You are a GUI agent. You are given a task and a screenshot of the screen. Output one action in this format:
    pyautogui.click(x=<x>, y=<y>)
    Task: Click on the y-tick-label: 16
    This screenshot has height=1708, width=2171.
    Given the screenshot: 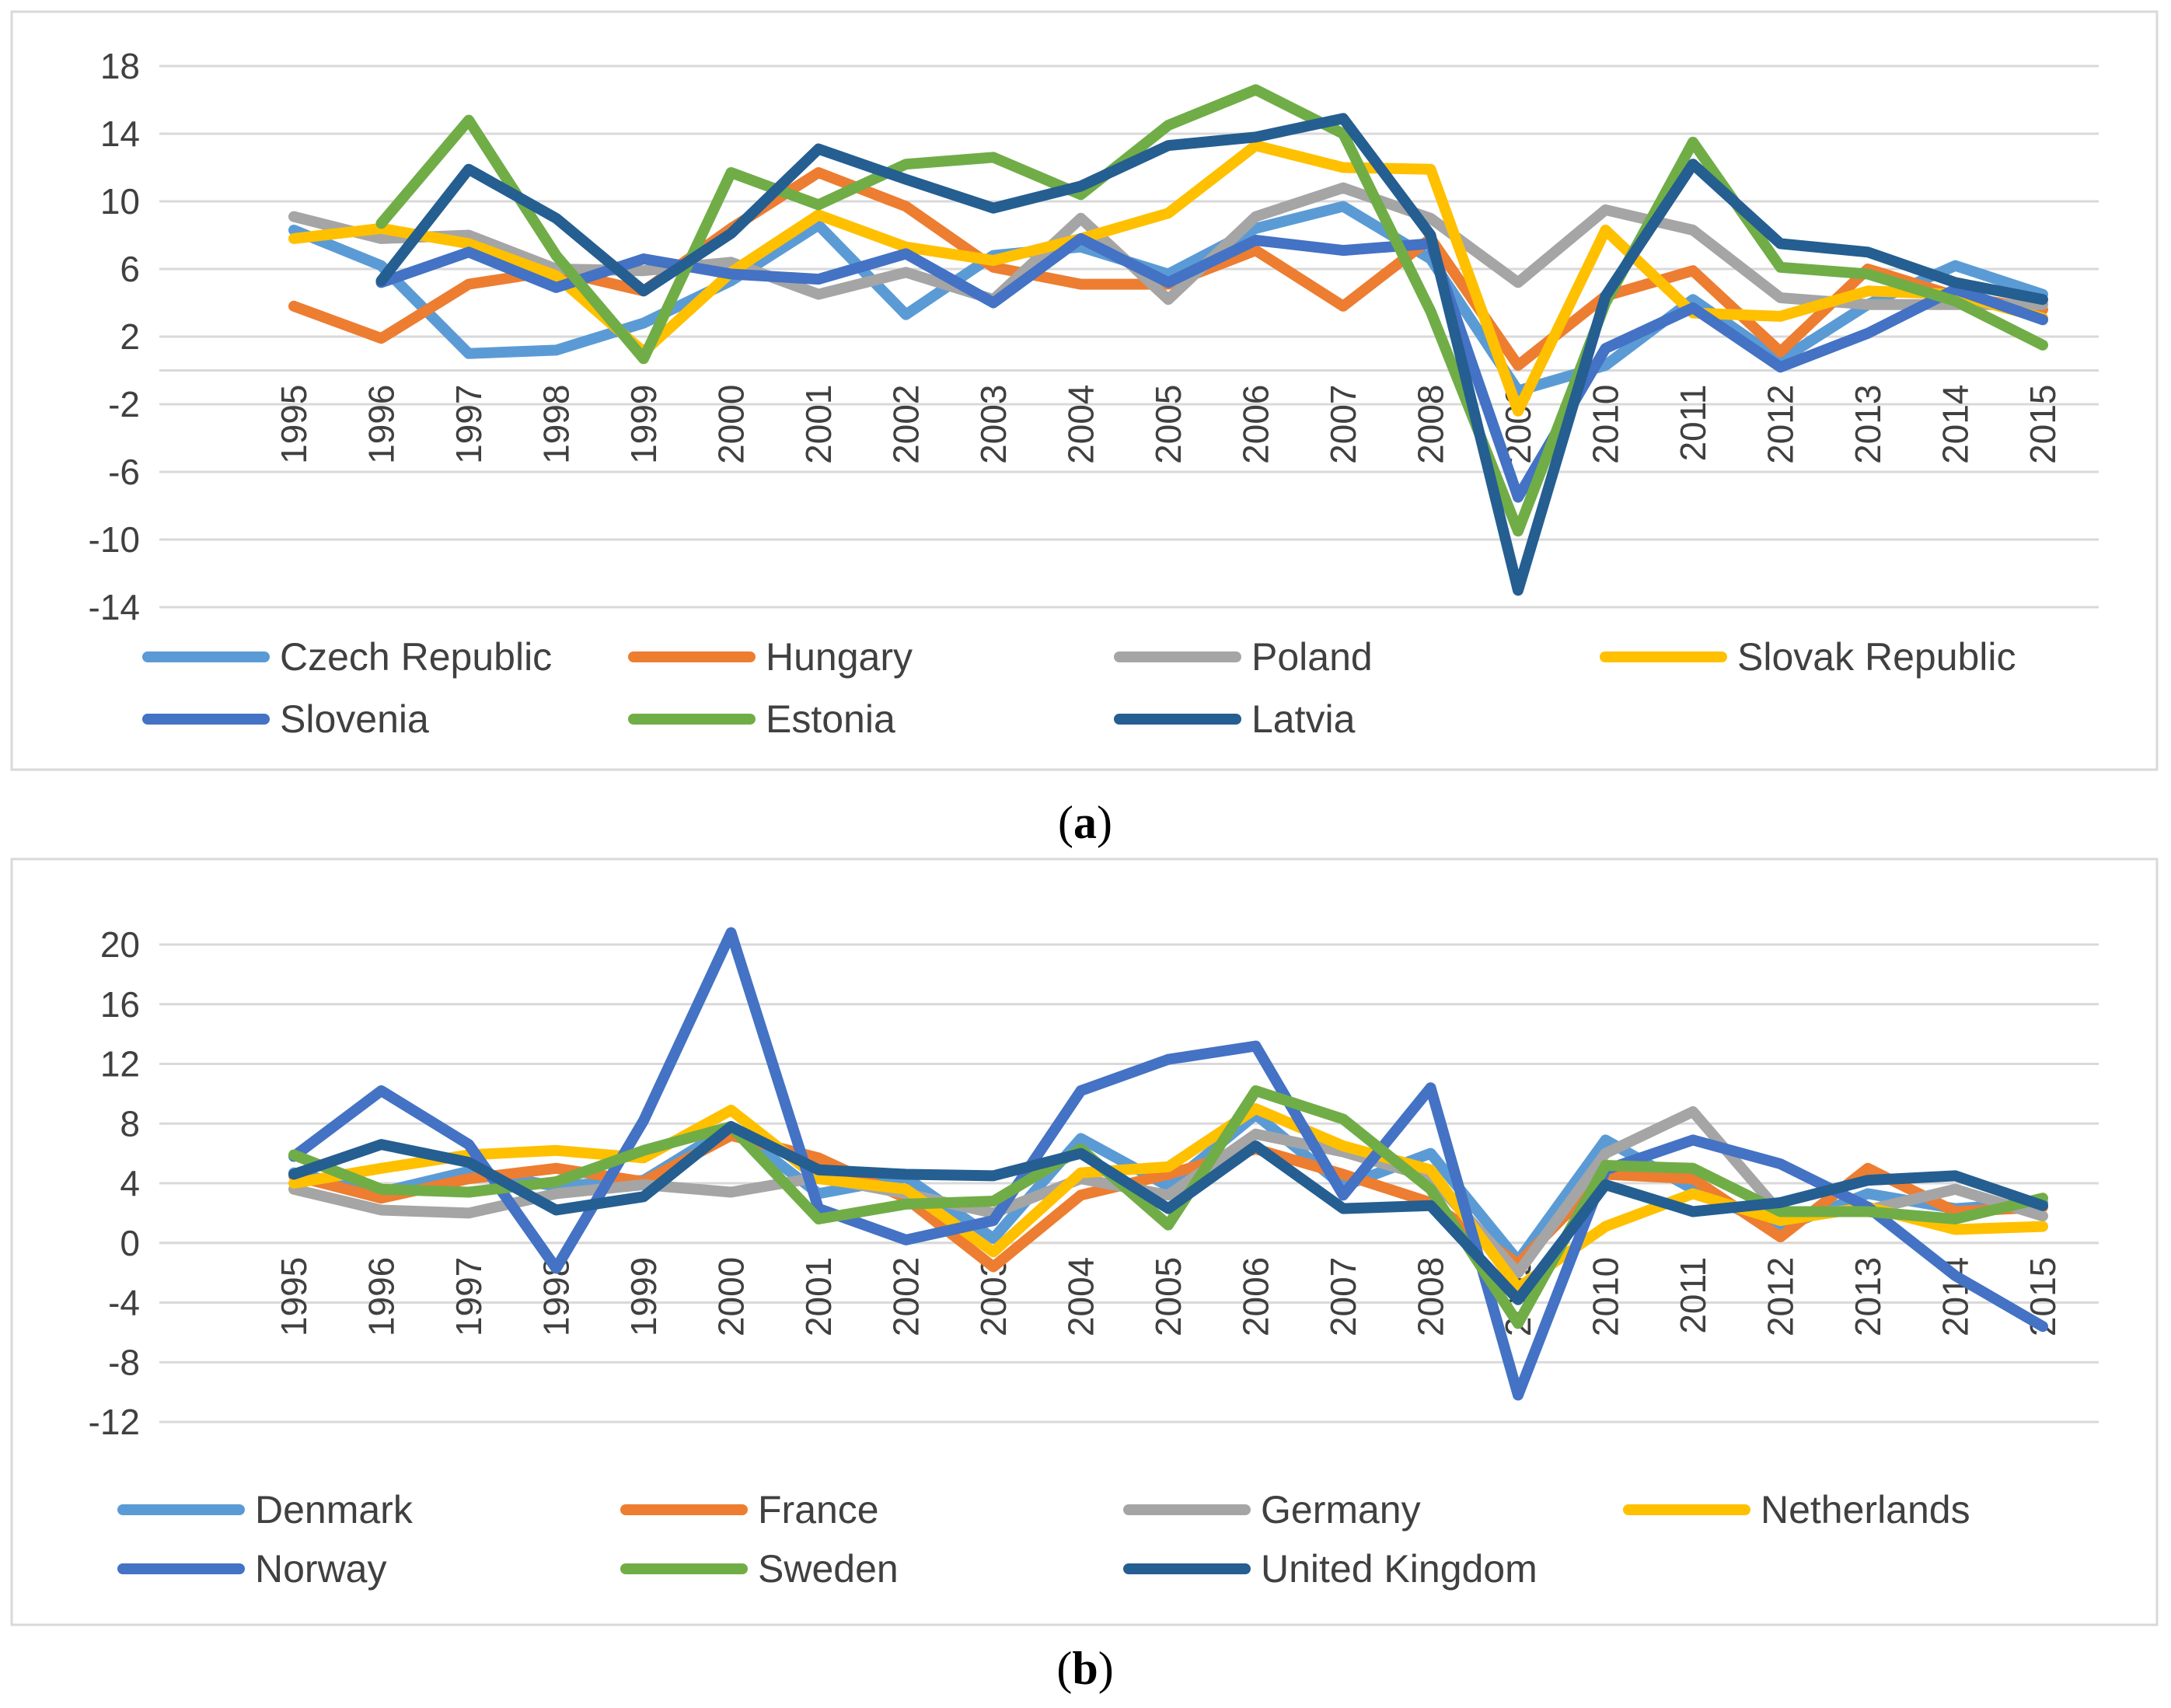 What is the action you would take?
    pyautogui.click(x=120, y=1004)
    